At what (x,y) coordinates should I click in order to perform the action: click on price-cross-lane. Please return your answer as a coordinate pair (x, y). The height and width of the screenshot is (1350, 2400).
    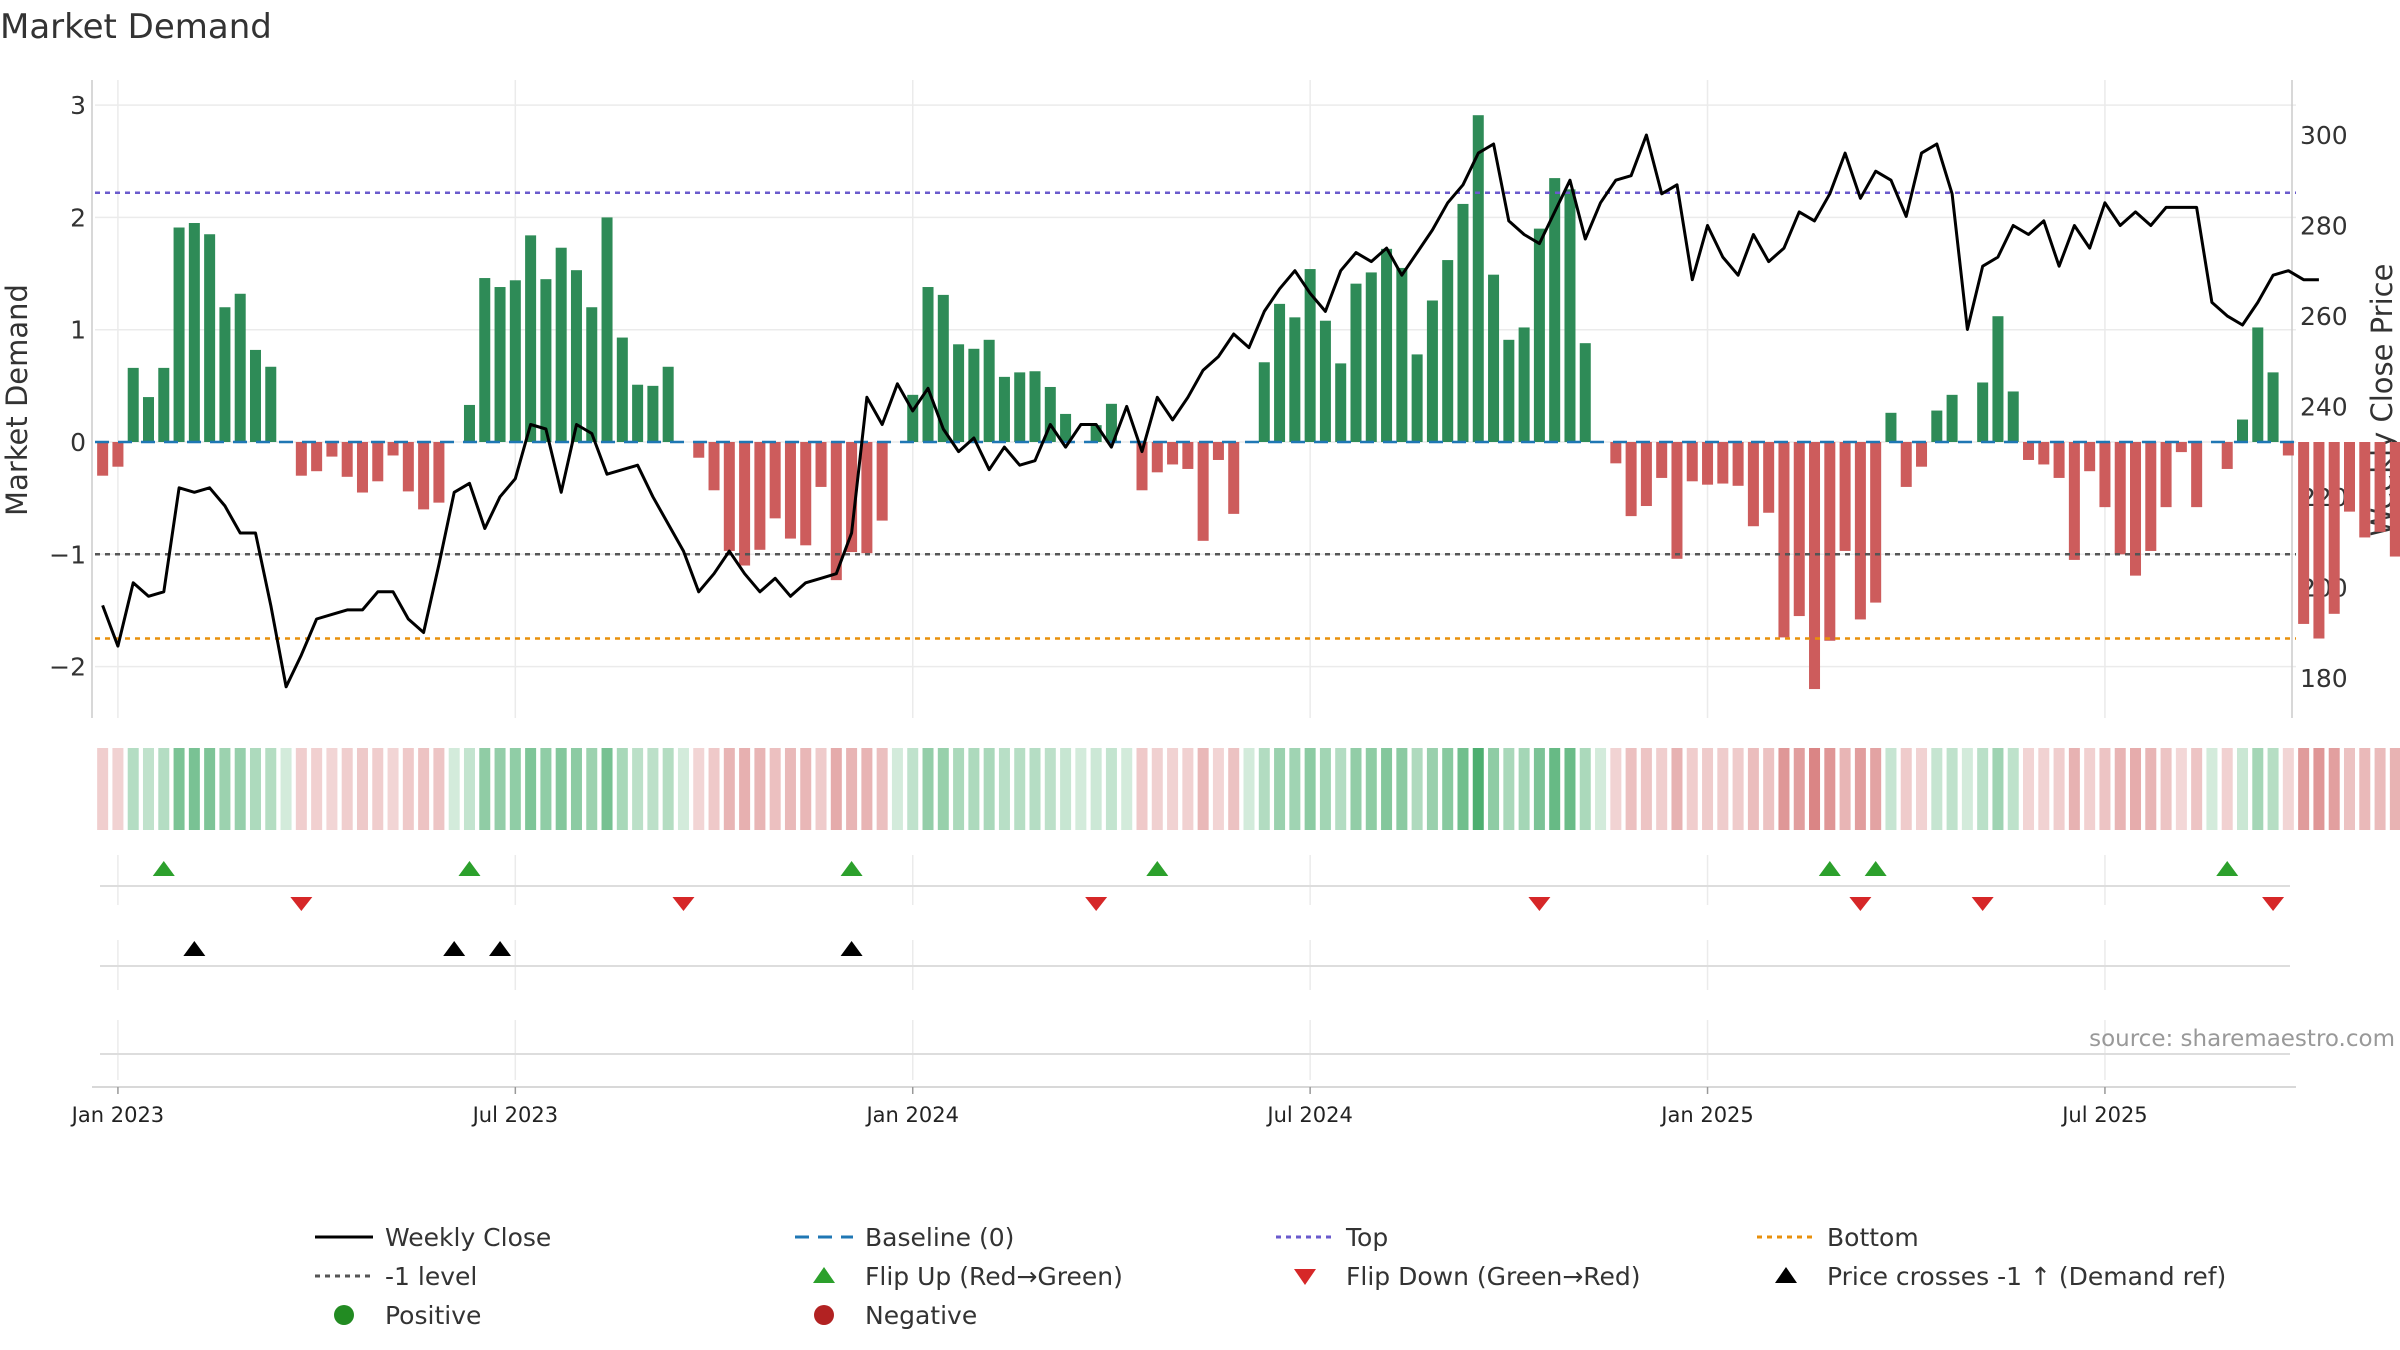
    Looking at the image, I should click on (1195, 954).